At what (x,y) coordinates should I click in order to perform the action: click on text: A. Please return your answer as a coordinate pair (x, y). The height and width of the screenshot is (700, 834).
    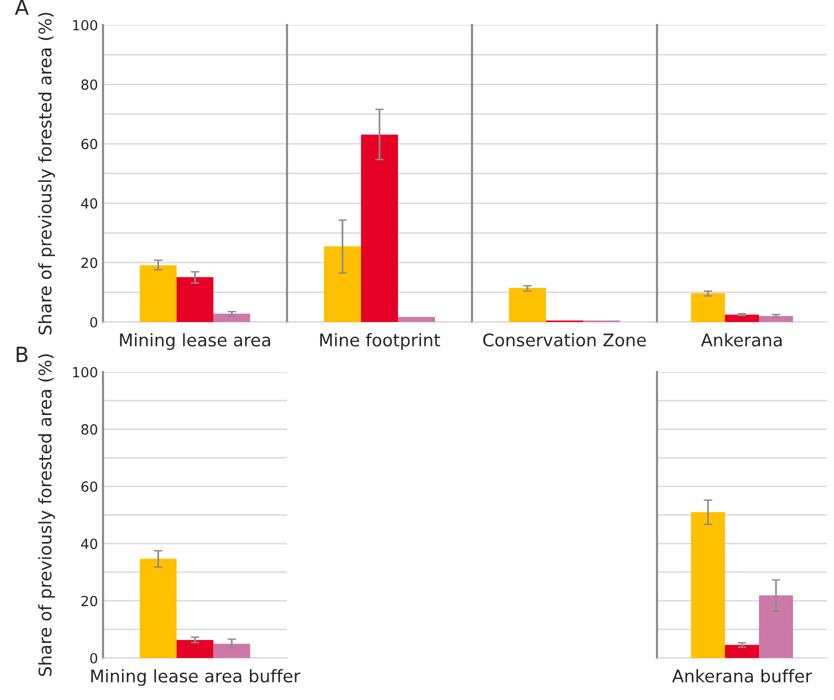
    Looking at the image, I should click on (21, 7).